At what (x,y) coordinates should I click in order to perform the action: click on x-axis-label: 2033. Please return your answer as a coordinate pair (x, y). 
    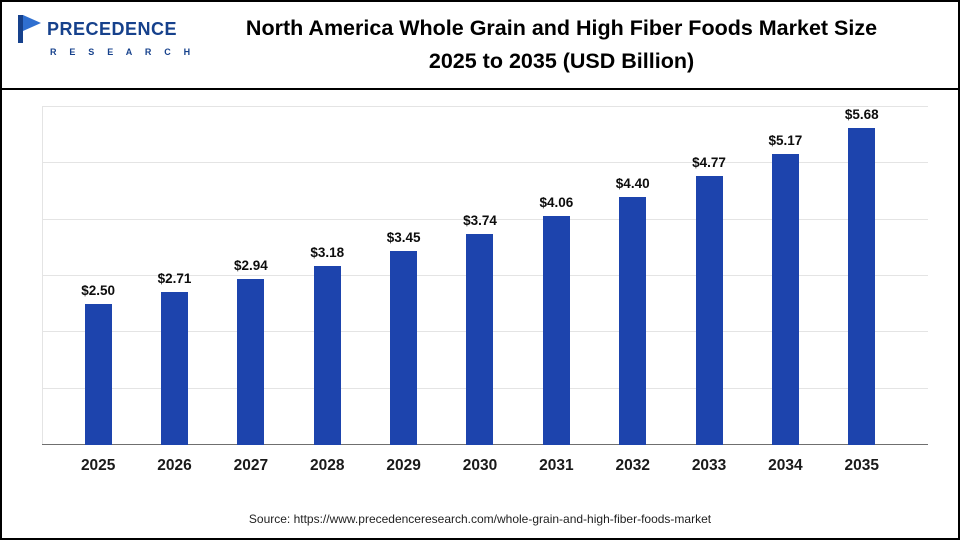
    Looking at the image, I should click on (709, 465).